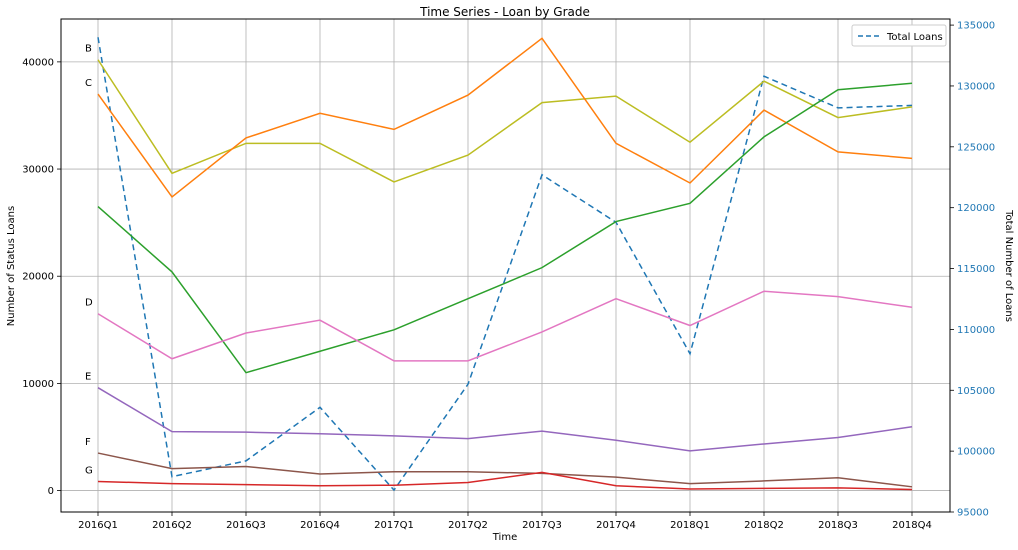 The height and width of the screenshot is (550, 1018). Describe the element at coordinates (976, 86) in the screenshot. I see `y2-tick-label: 130000` at that location.